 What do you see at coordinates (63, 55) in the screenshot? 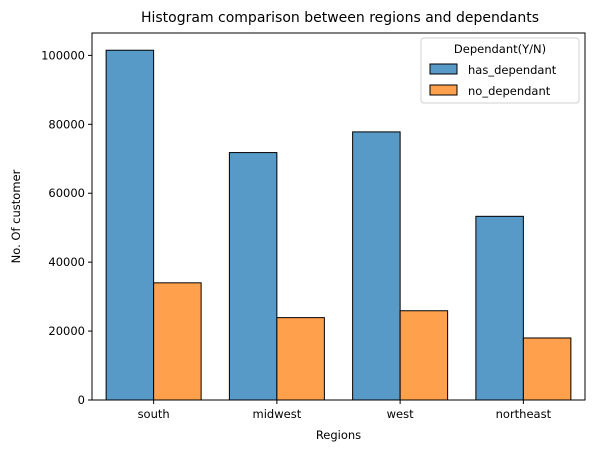
I see `y-tick-label: 100000` at bounding box center [63, 55].